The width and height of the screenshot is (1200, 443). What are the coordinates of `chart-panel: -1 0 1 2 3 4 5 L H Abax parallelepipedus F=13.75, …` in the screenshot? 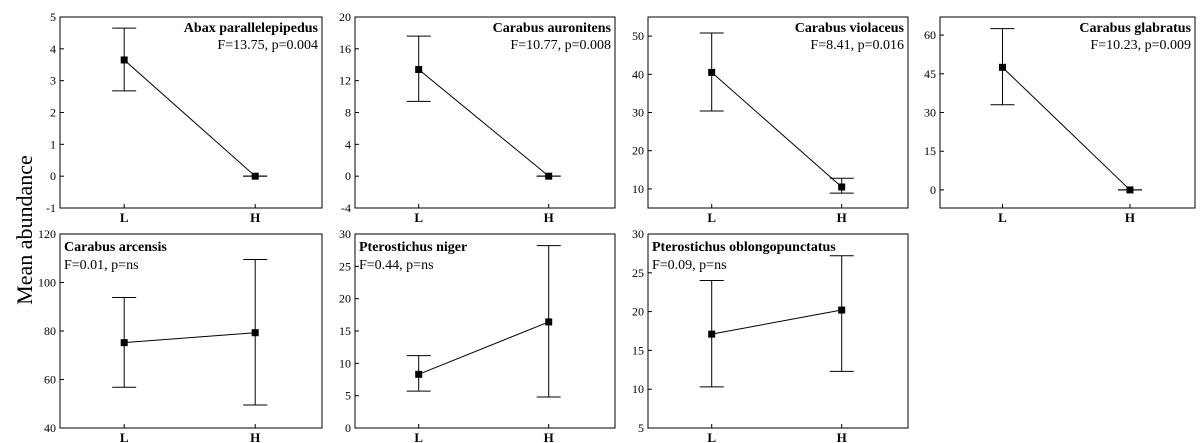 It's located at (184, 117).